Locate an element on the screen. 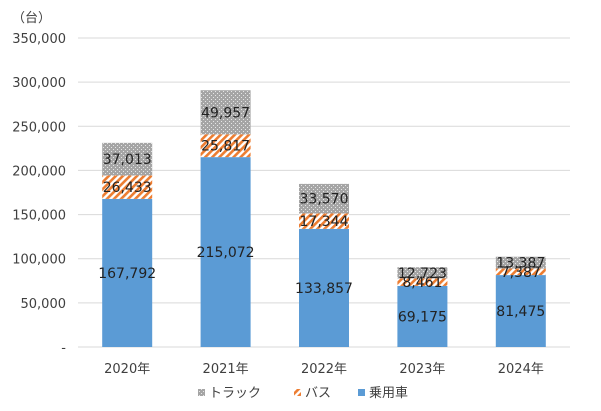 Image resolution: width=601 pixels, height=411 pixels. data-label: 33,570 is located at coordinates (324, 200).